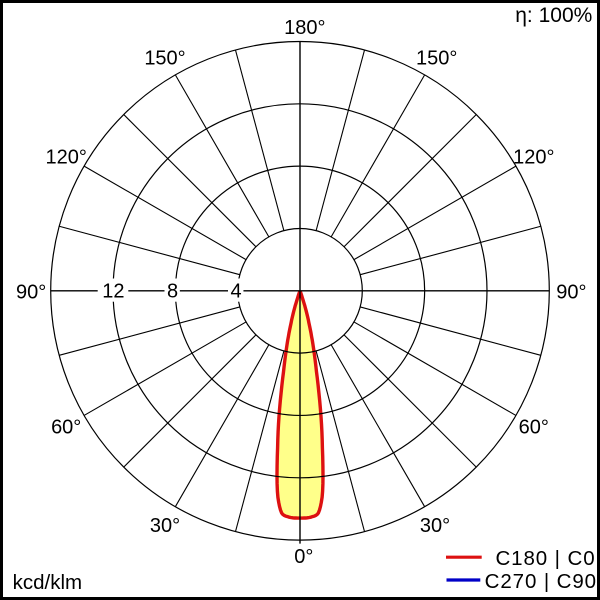 The width and height of the screenshot is (600, 600). What do you see at coordinates (172, 292) in the screenshot?
I see `svg-text: 8` at bounding box center [172, 292].